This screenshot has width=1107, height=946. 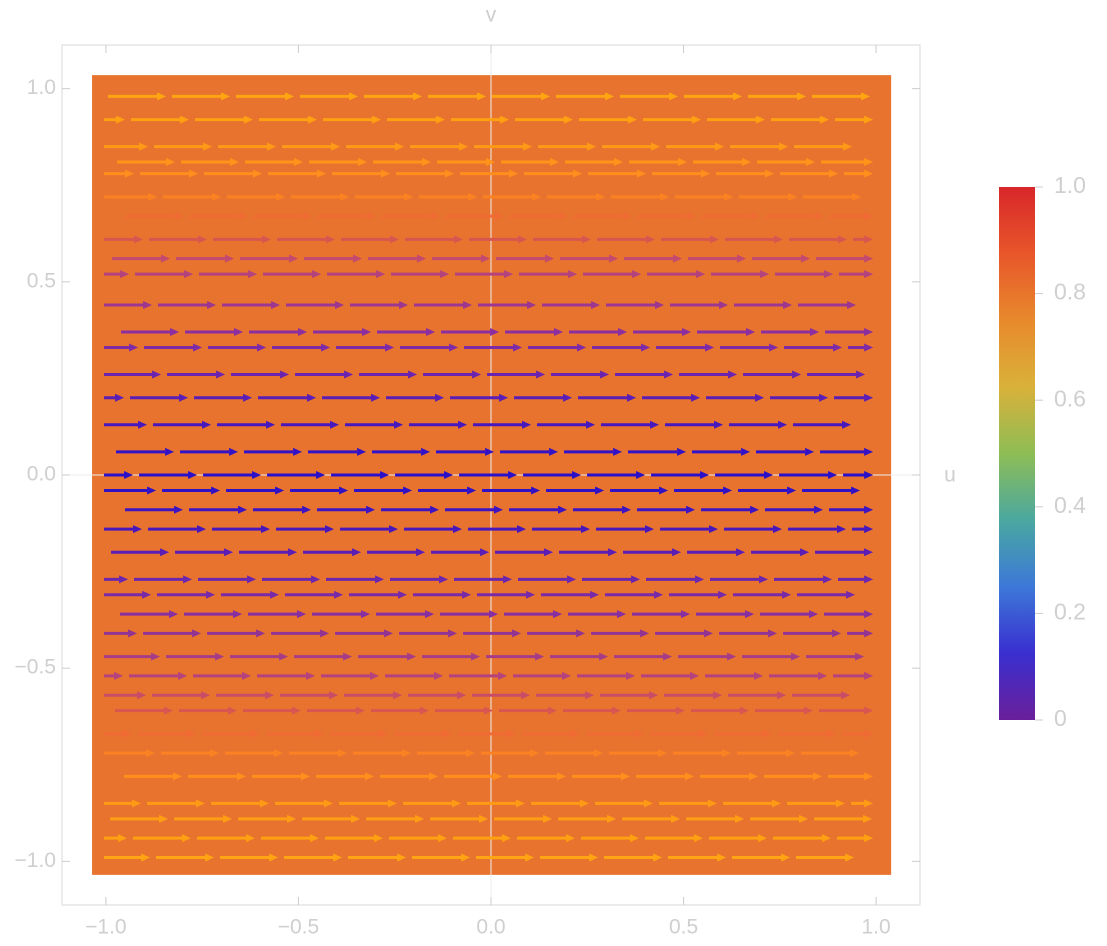 I want to click on x-tick-label: 0.0, so click(x=490, y=927).